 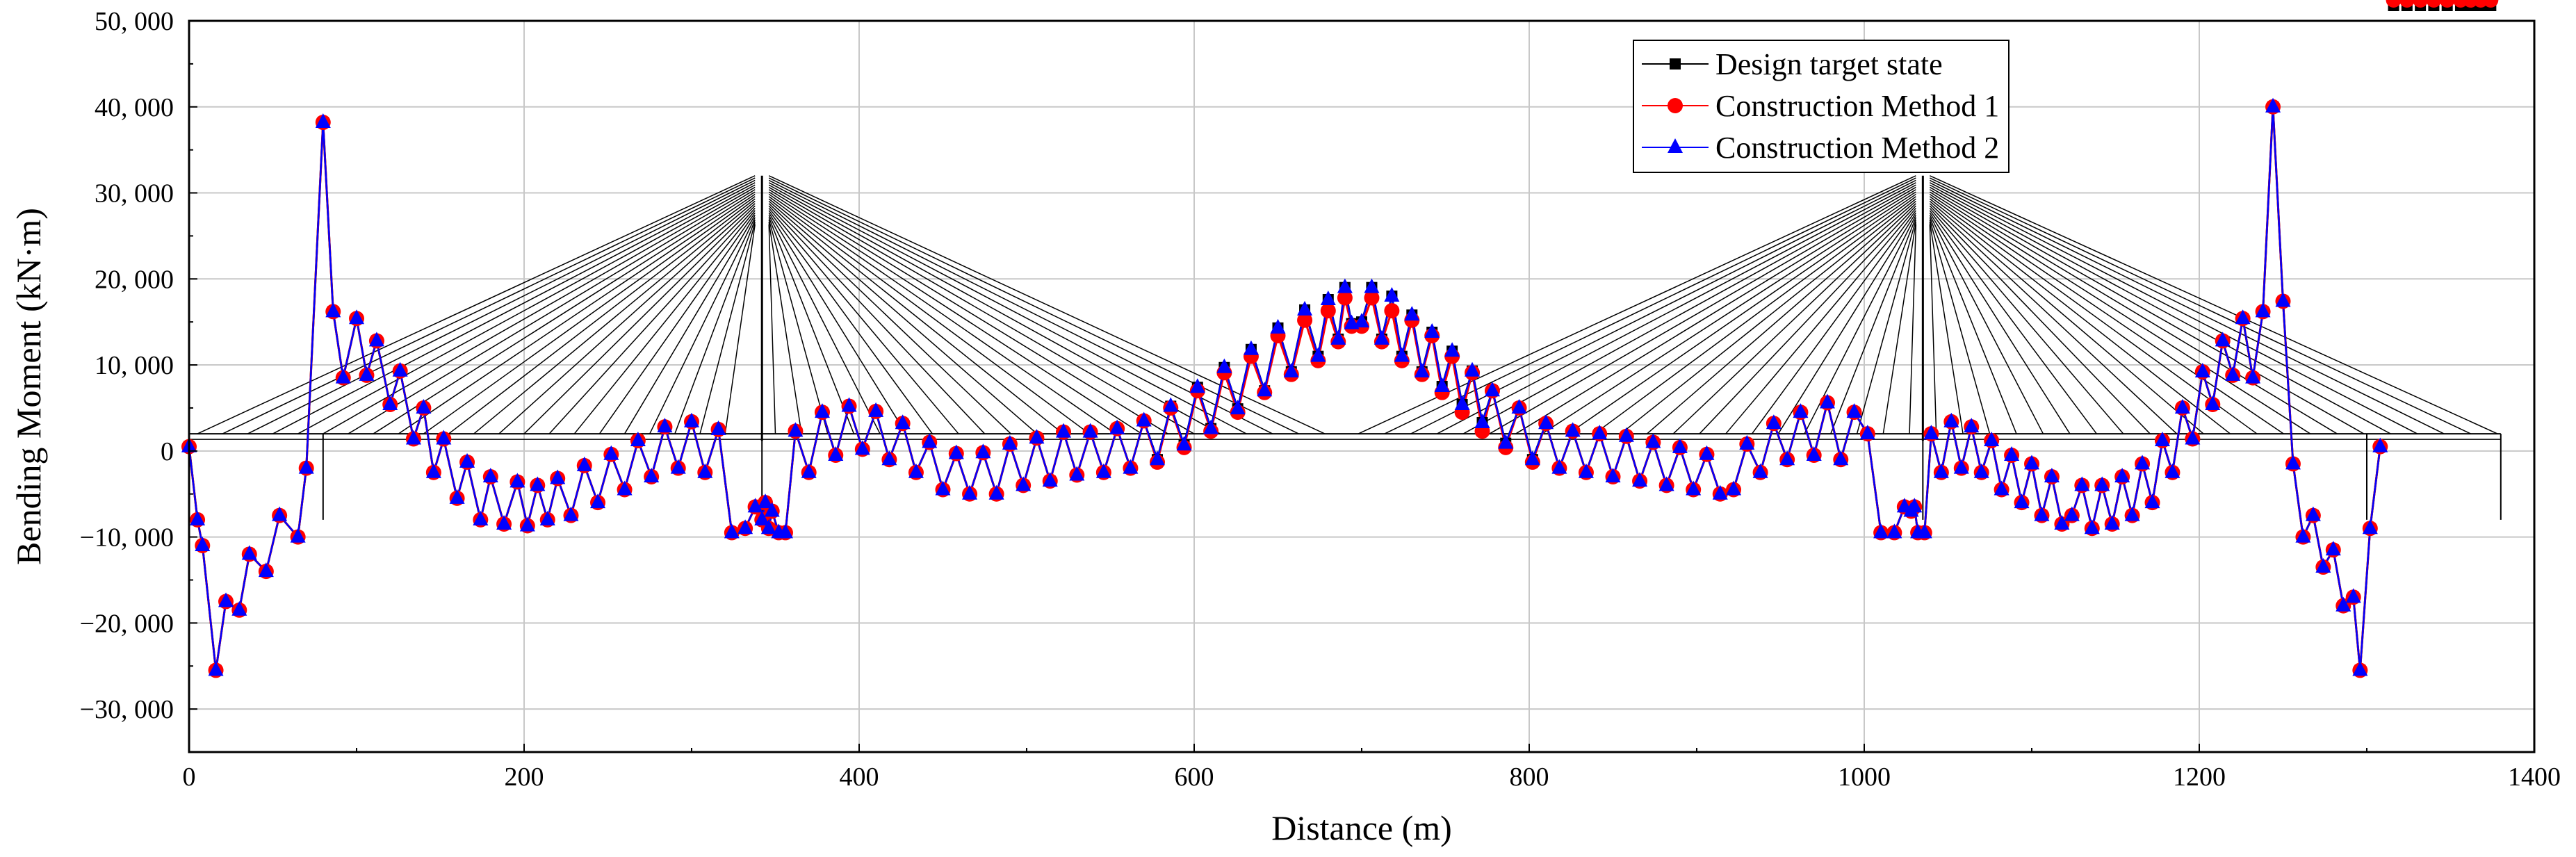 What do you see at coordinates (189, 777) in the screenshot?
I see `x-tick-label: 0` at bounding box center [189, 777].